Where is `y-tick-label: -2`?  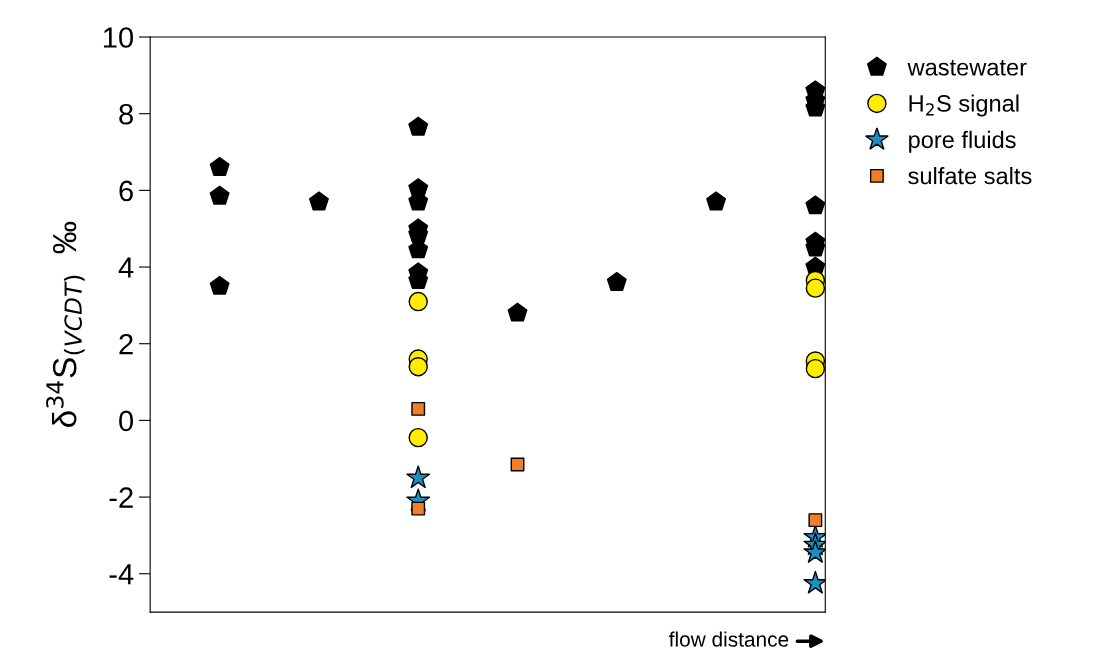 y-tick-label: -2 is located at coordinates (121, 497).